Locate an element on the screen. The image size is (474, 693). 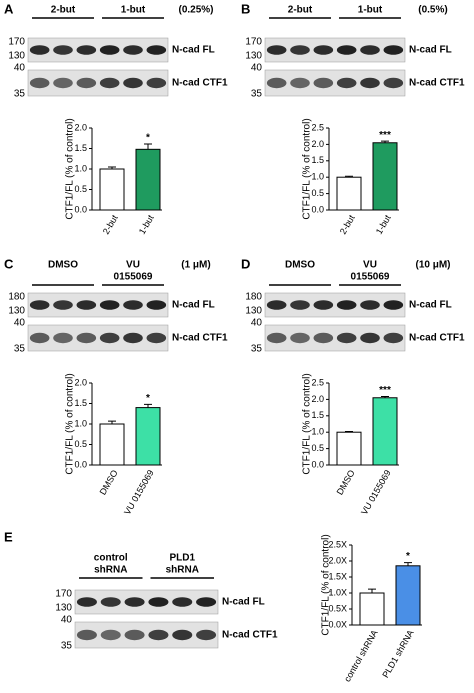
panel-letter: A is located at coordinates (9, 8).